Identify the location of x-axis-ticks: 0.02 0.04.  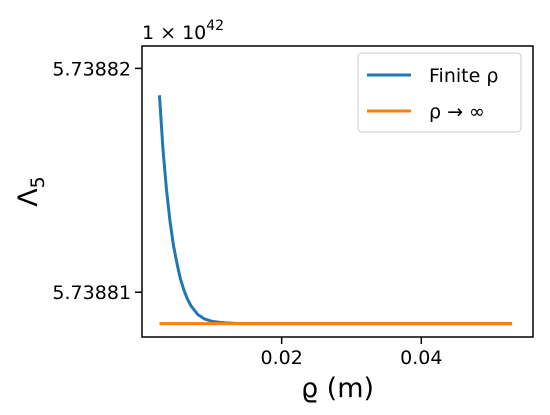
(351, 353).